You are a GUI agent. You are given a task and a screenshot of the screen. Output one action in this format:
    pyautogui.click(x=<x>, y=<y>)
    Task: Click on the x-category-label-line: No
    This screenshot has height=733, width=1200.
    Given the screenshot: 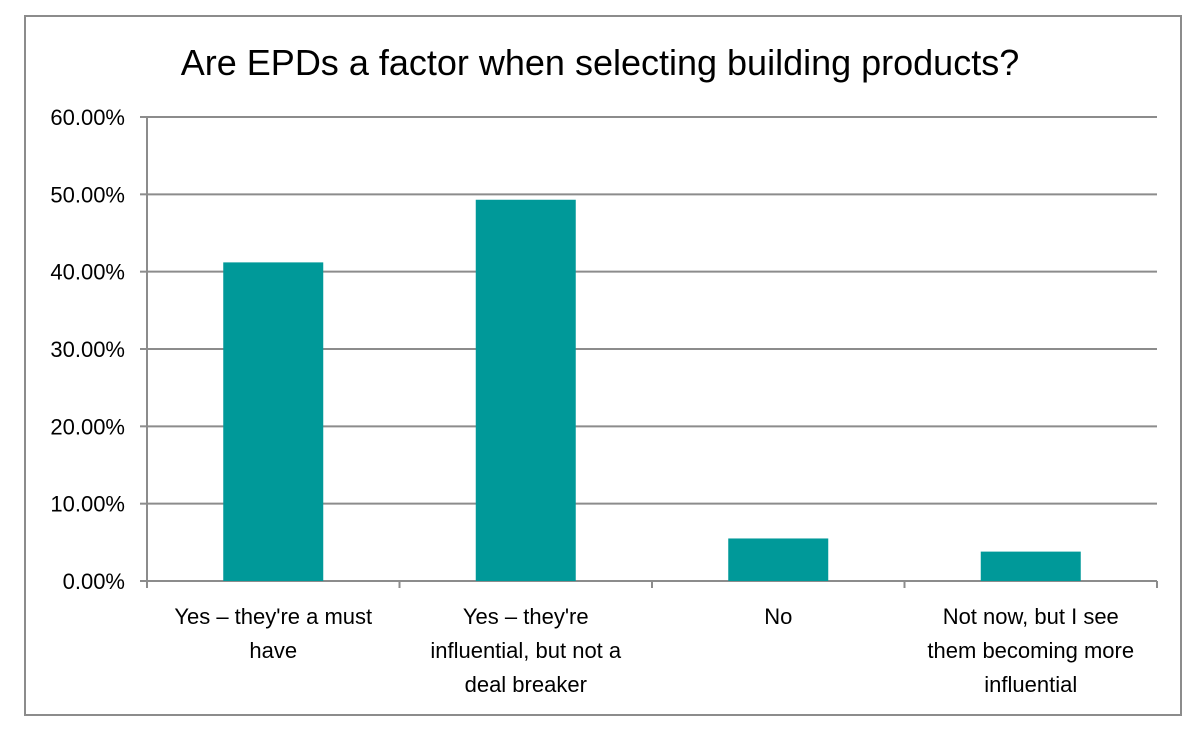 What is the action you would take?
    pyautogui.click(x=778, y=616)
    